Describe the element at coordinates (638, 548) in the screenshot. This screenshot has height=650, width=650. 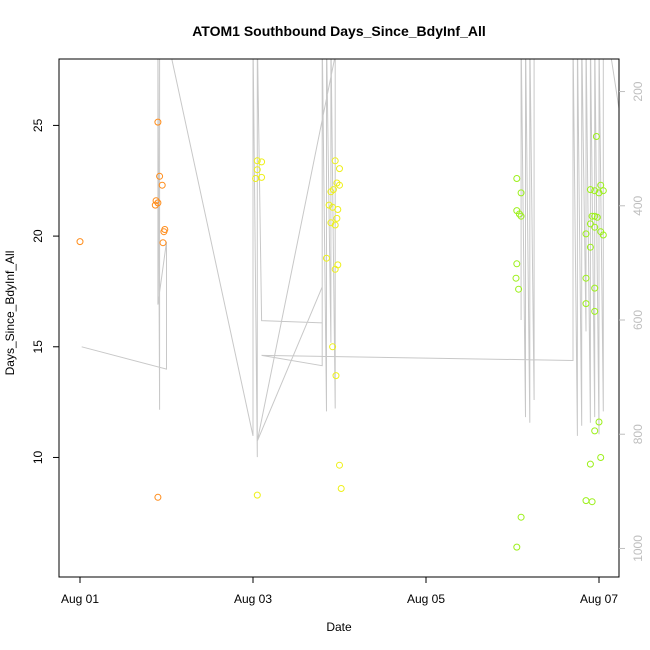
I see `y2-tick-label: 1000` at that location.